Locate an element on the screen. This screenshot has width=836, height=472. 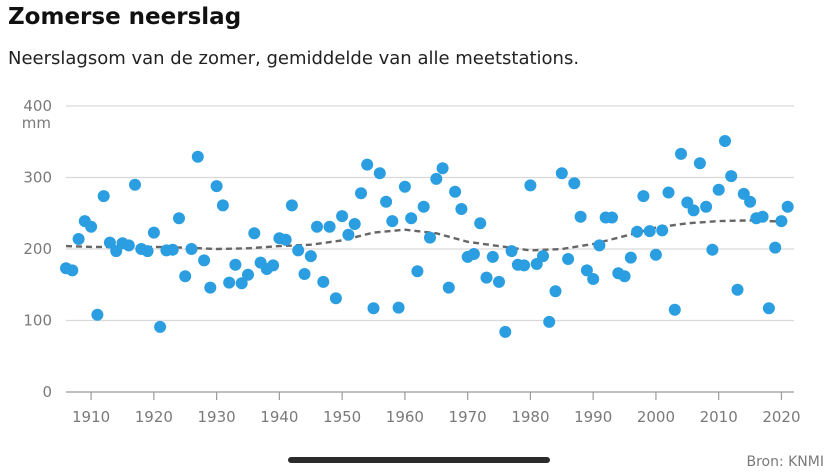
data-point-1976 is located at coordinates (505, 331).